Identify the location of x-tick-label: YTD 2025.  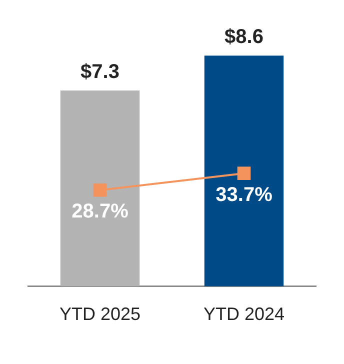
(100, 314).